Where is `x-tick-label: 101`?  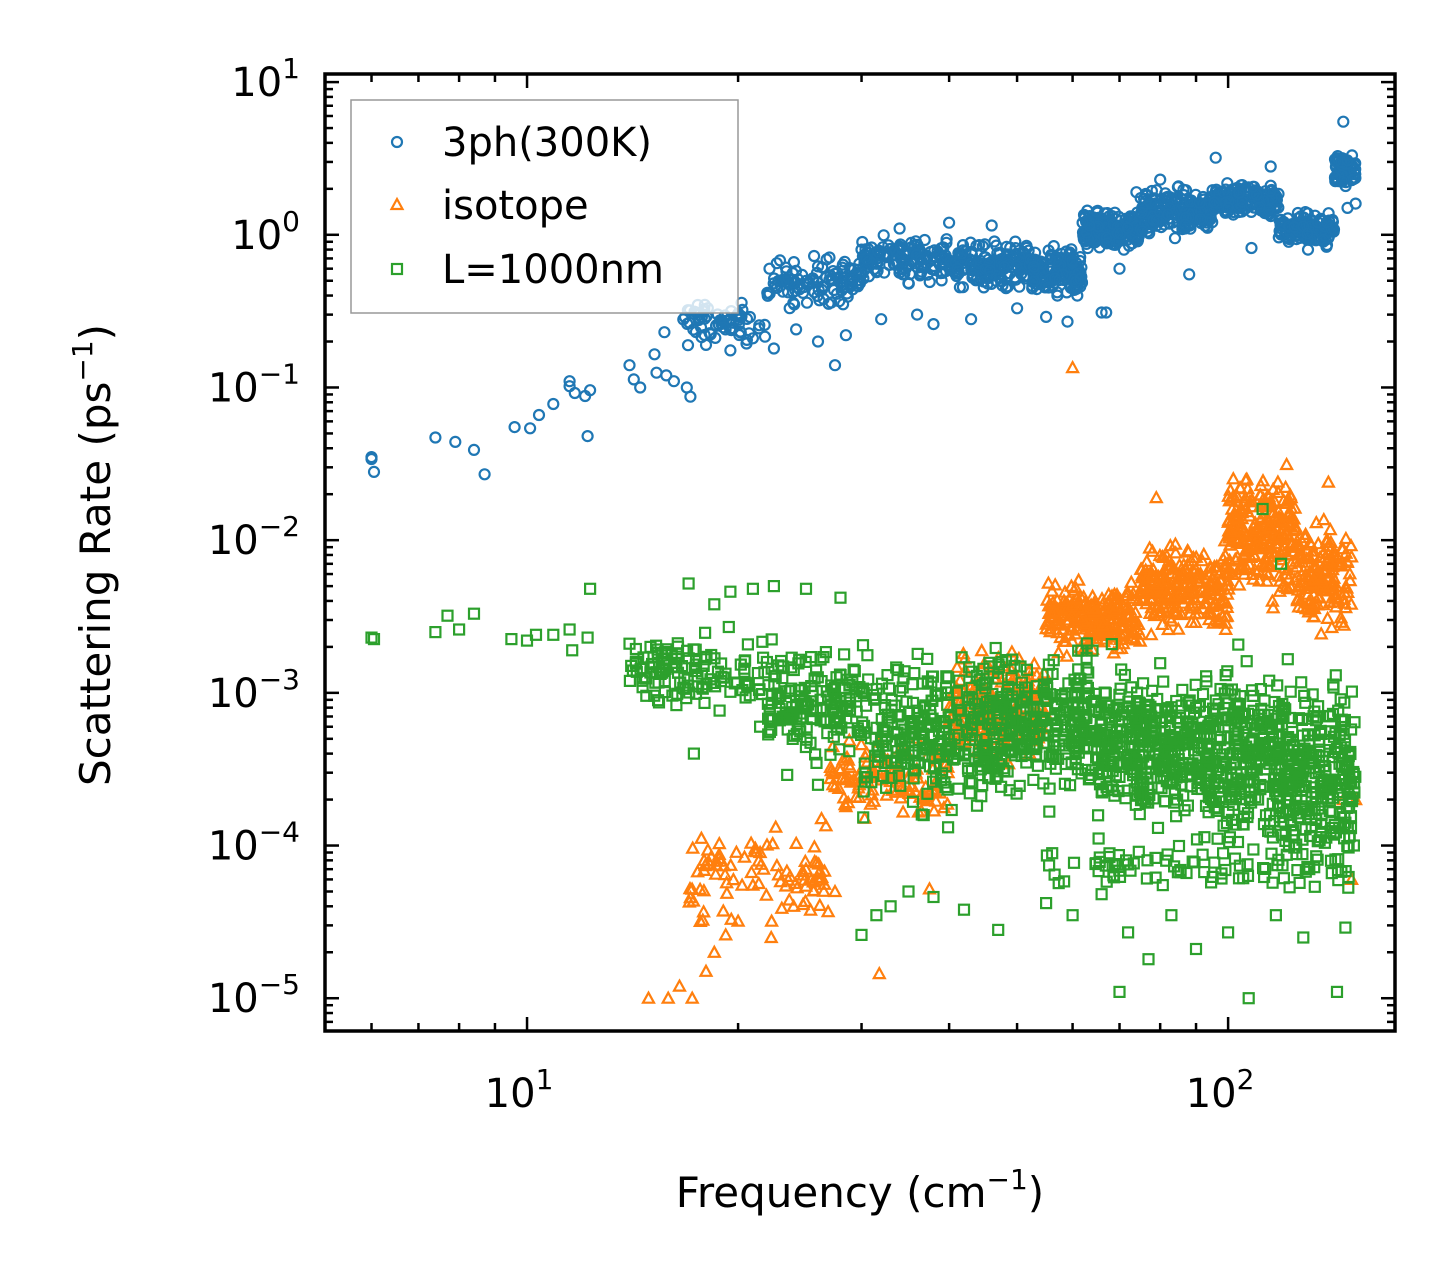
x-tick-label: 101 is located at coordinates (519, 1090).